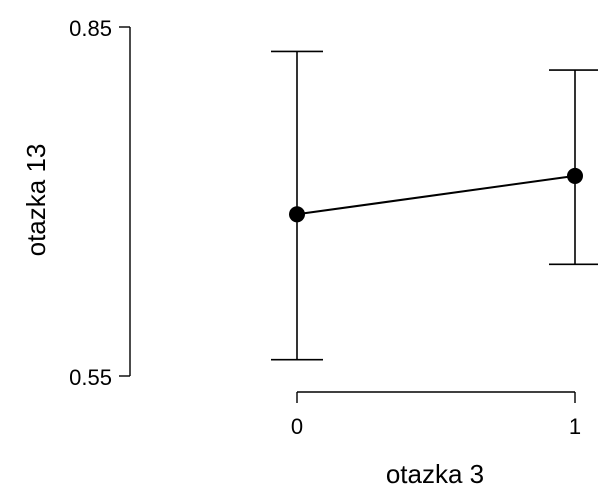  Describe the element at coordinates (435, 474) in the screenshot. I see `x-axis-title: otazka 3` at that location.